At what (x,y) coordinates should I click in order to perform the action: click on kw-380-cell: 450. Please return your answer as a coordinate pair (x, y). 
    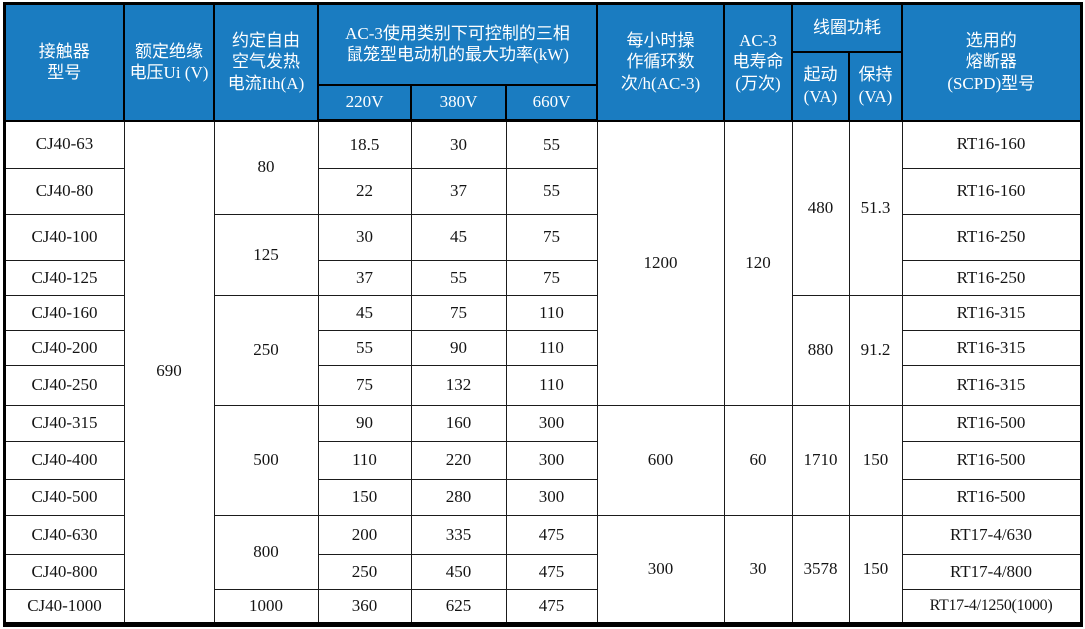
    Looking at the image, I should click on (458, 572).